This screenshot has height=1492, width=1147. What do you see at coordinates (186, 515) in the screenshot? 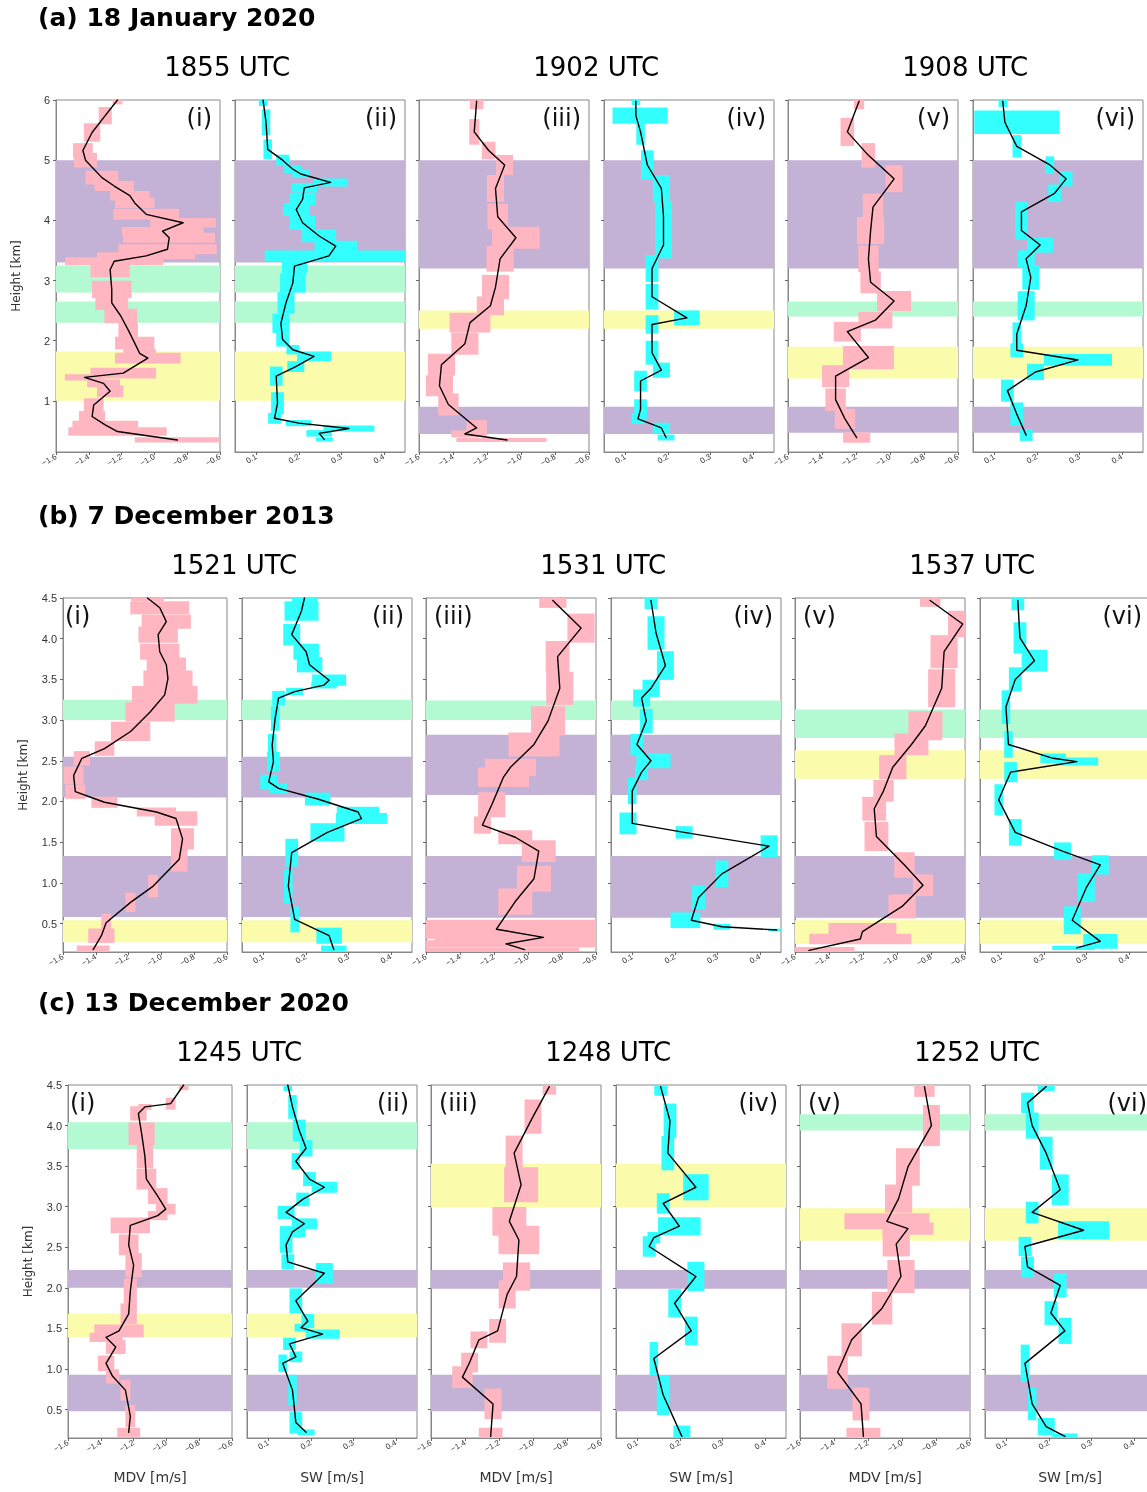
I see `chart-title: (b) 7 December 2013` at bounding box center [186, 515].